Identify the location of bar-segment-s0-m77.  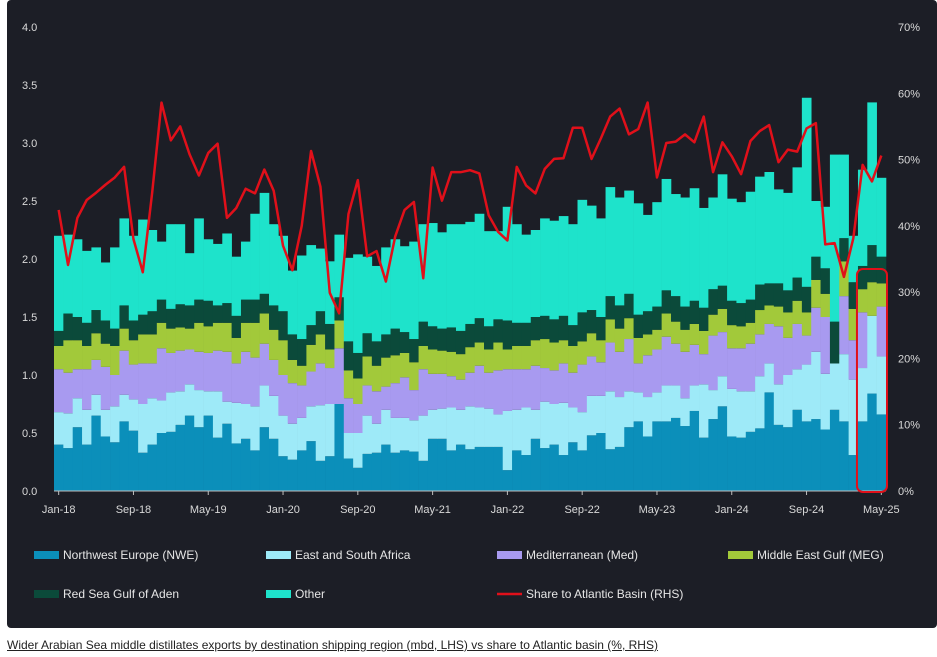
(778, 457).